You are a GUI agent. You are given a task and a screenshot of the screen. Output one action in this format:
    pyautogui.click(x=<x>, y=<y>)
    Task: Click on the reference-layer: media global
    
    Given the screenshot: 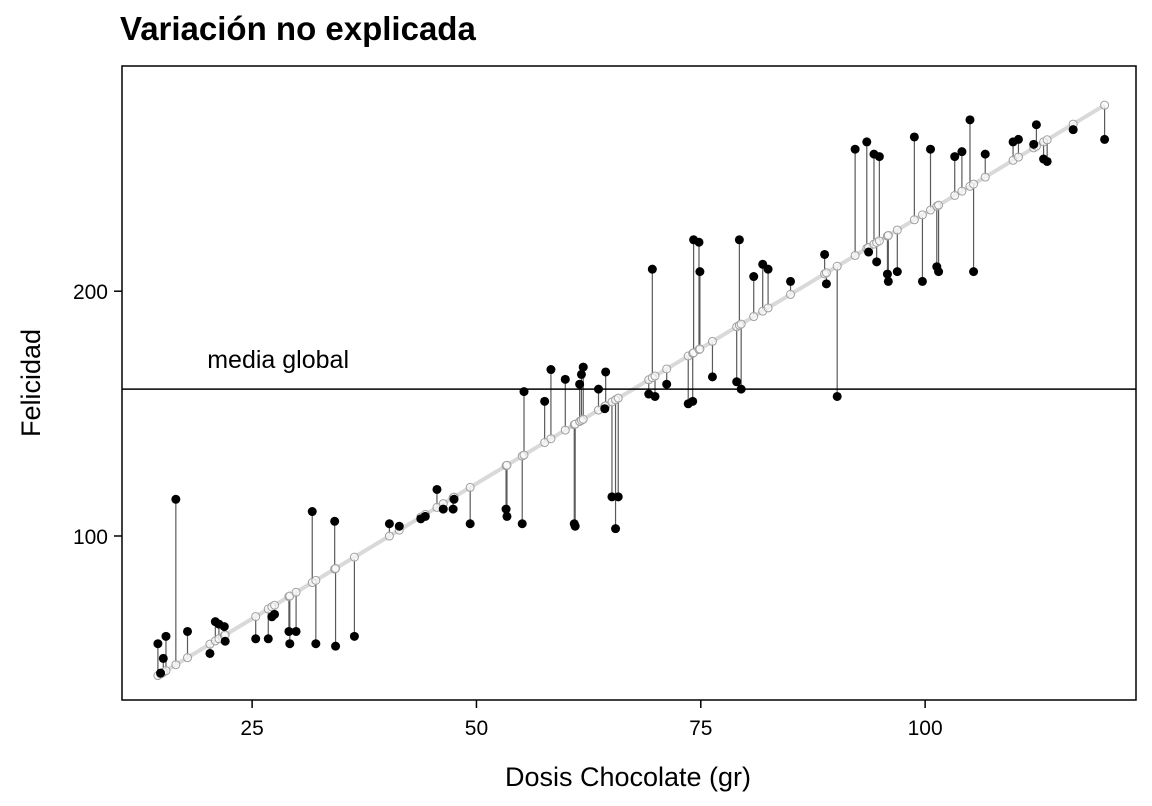 What is the action you would take?
    pyautogui.click(x=629, y=368)
    